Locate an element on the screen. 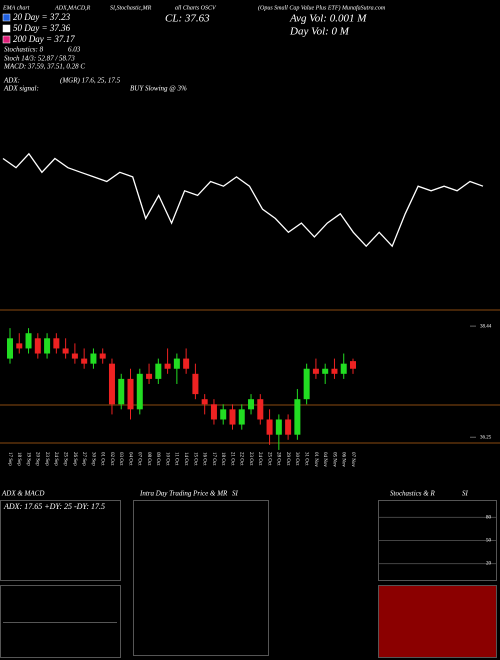  stoch-value: 6.03 is located at coordinates (74, 50).